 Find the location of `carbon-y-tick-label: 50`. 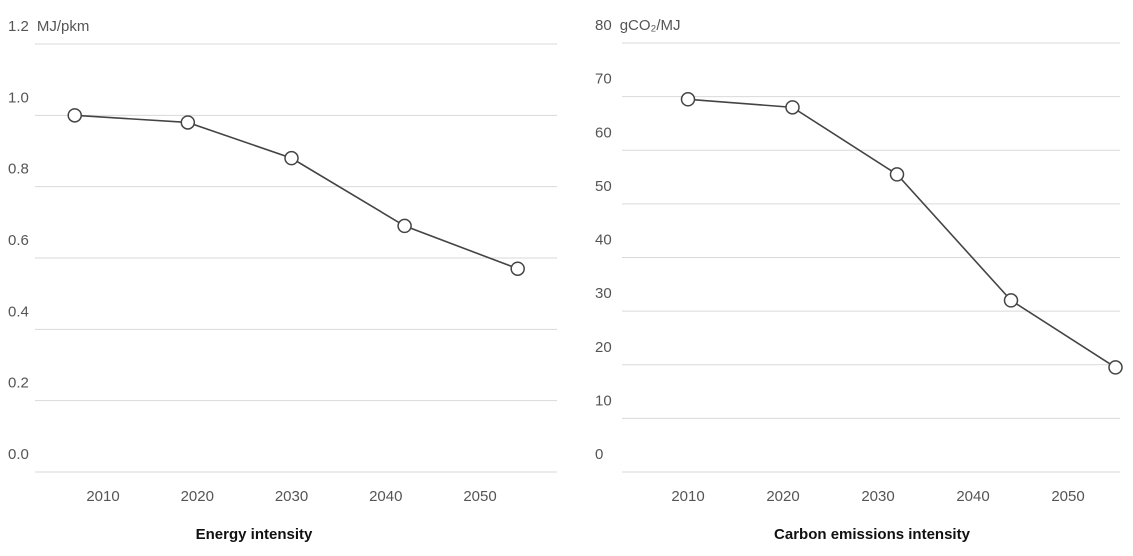

carbon-y-tick-label: 50 is located at coordinates (603, 186).